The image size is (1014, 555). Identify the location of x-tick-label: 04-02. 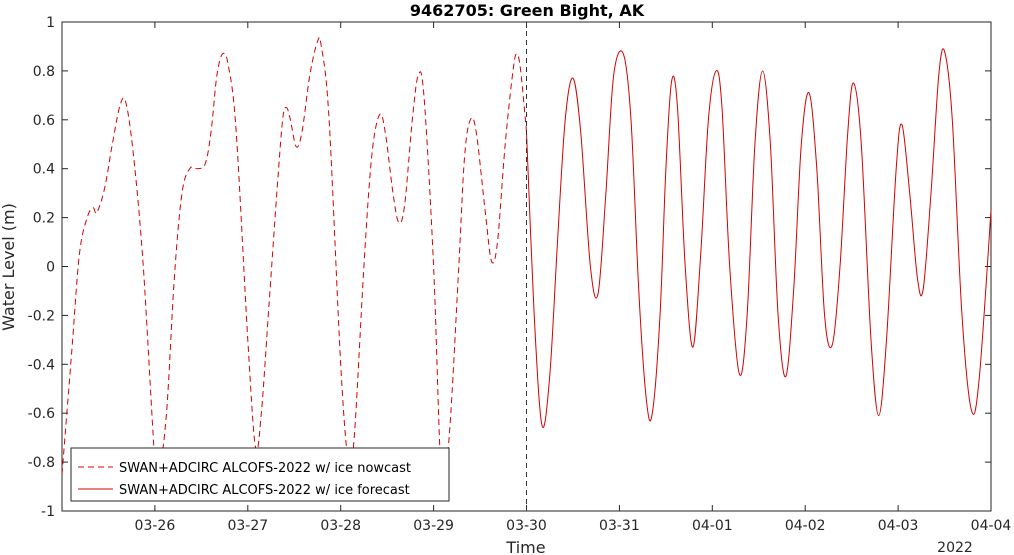
(805, 526).